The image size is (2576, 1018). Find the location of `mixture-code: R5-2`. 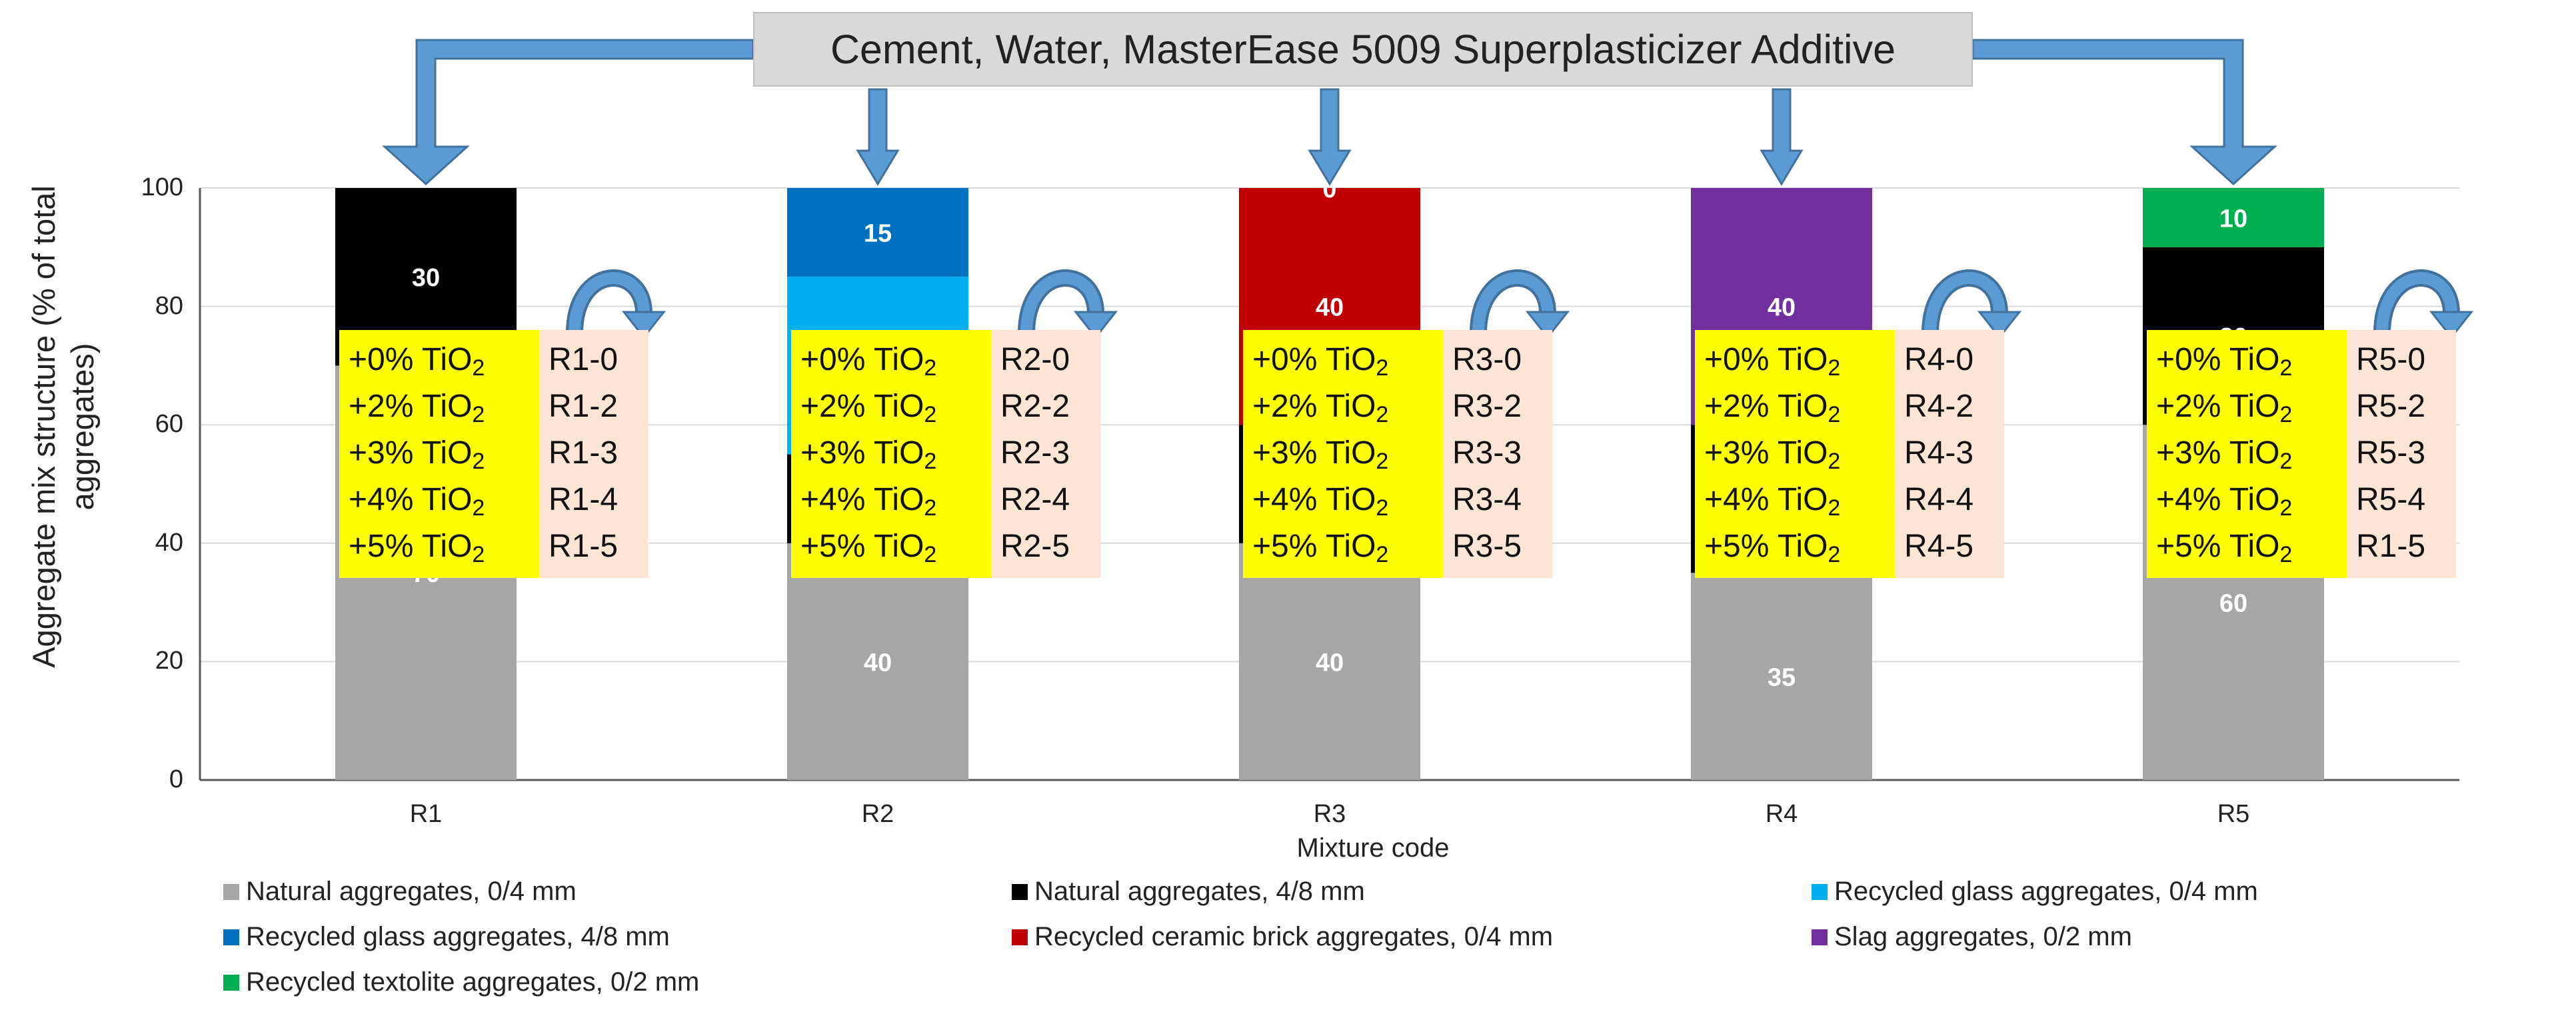

mixture-code: R5-2 is located at coordinates (2391, 406).